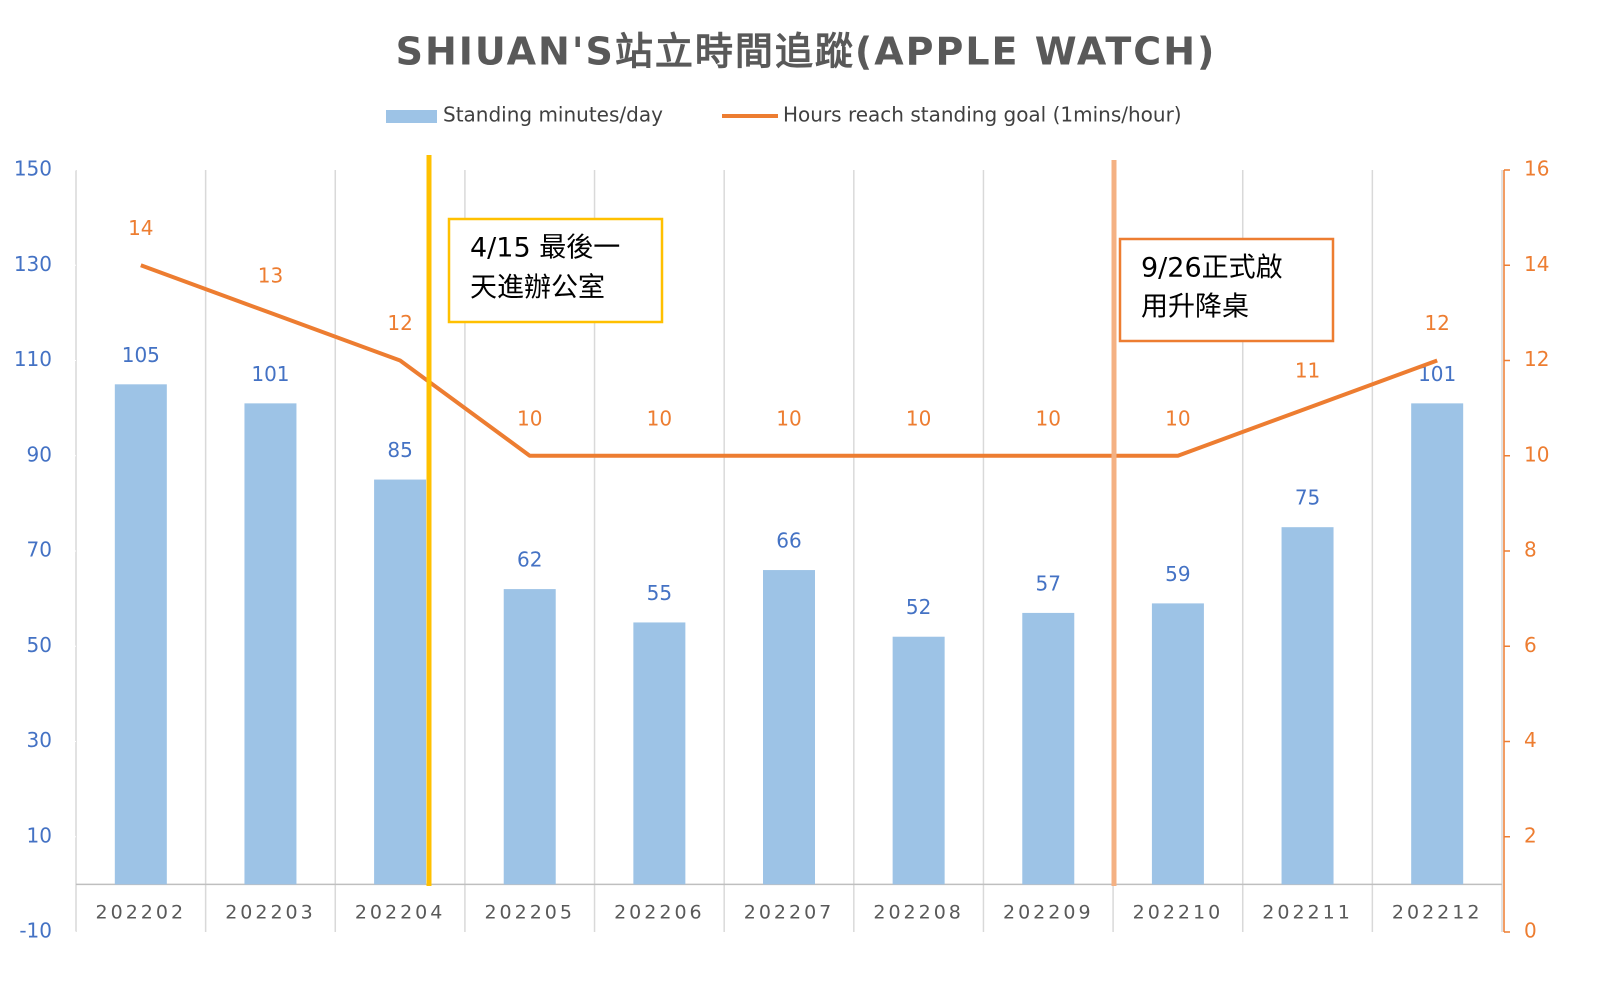 Image resolution: width=1600 pixels, height=984 pixels. Describe the element at coordinates (1530, 835) in the screenshot. I see `y2-tick-label: 2` at that location.